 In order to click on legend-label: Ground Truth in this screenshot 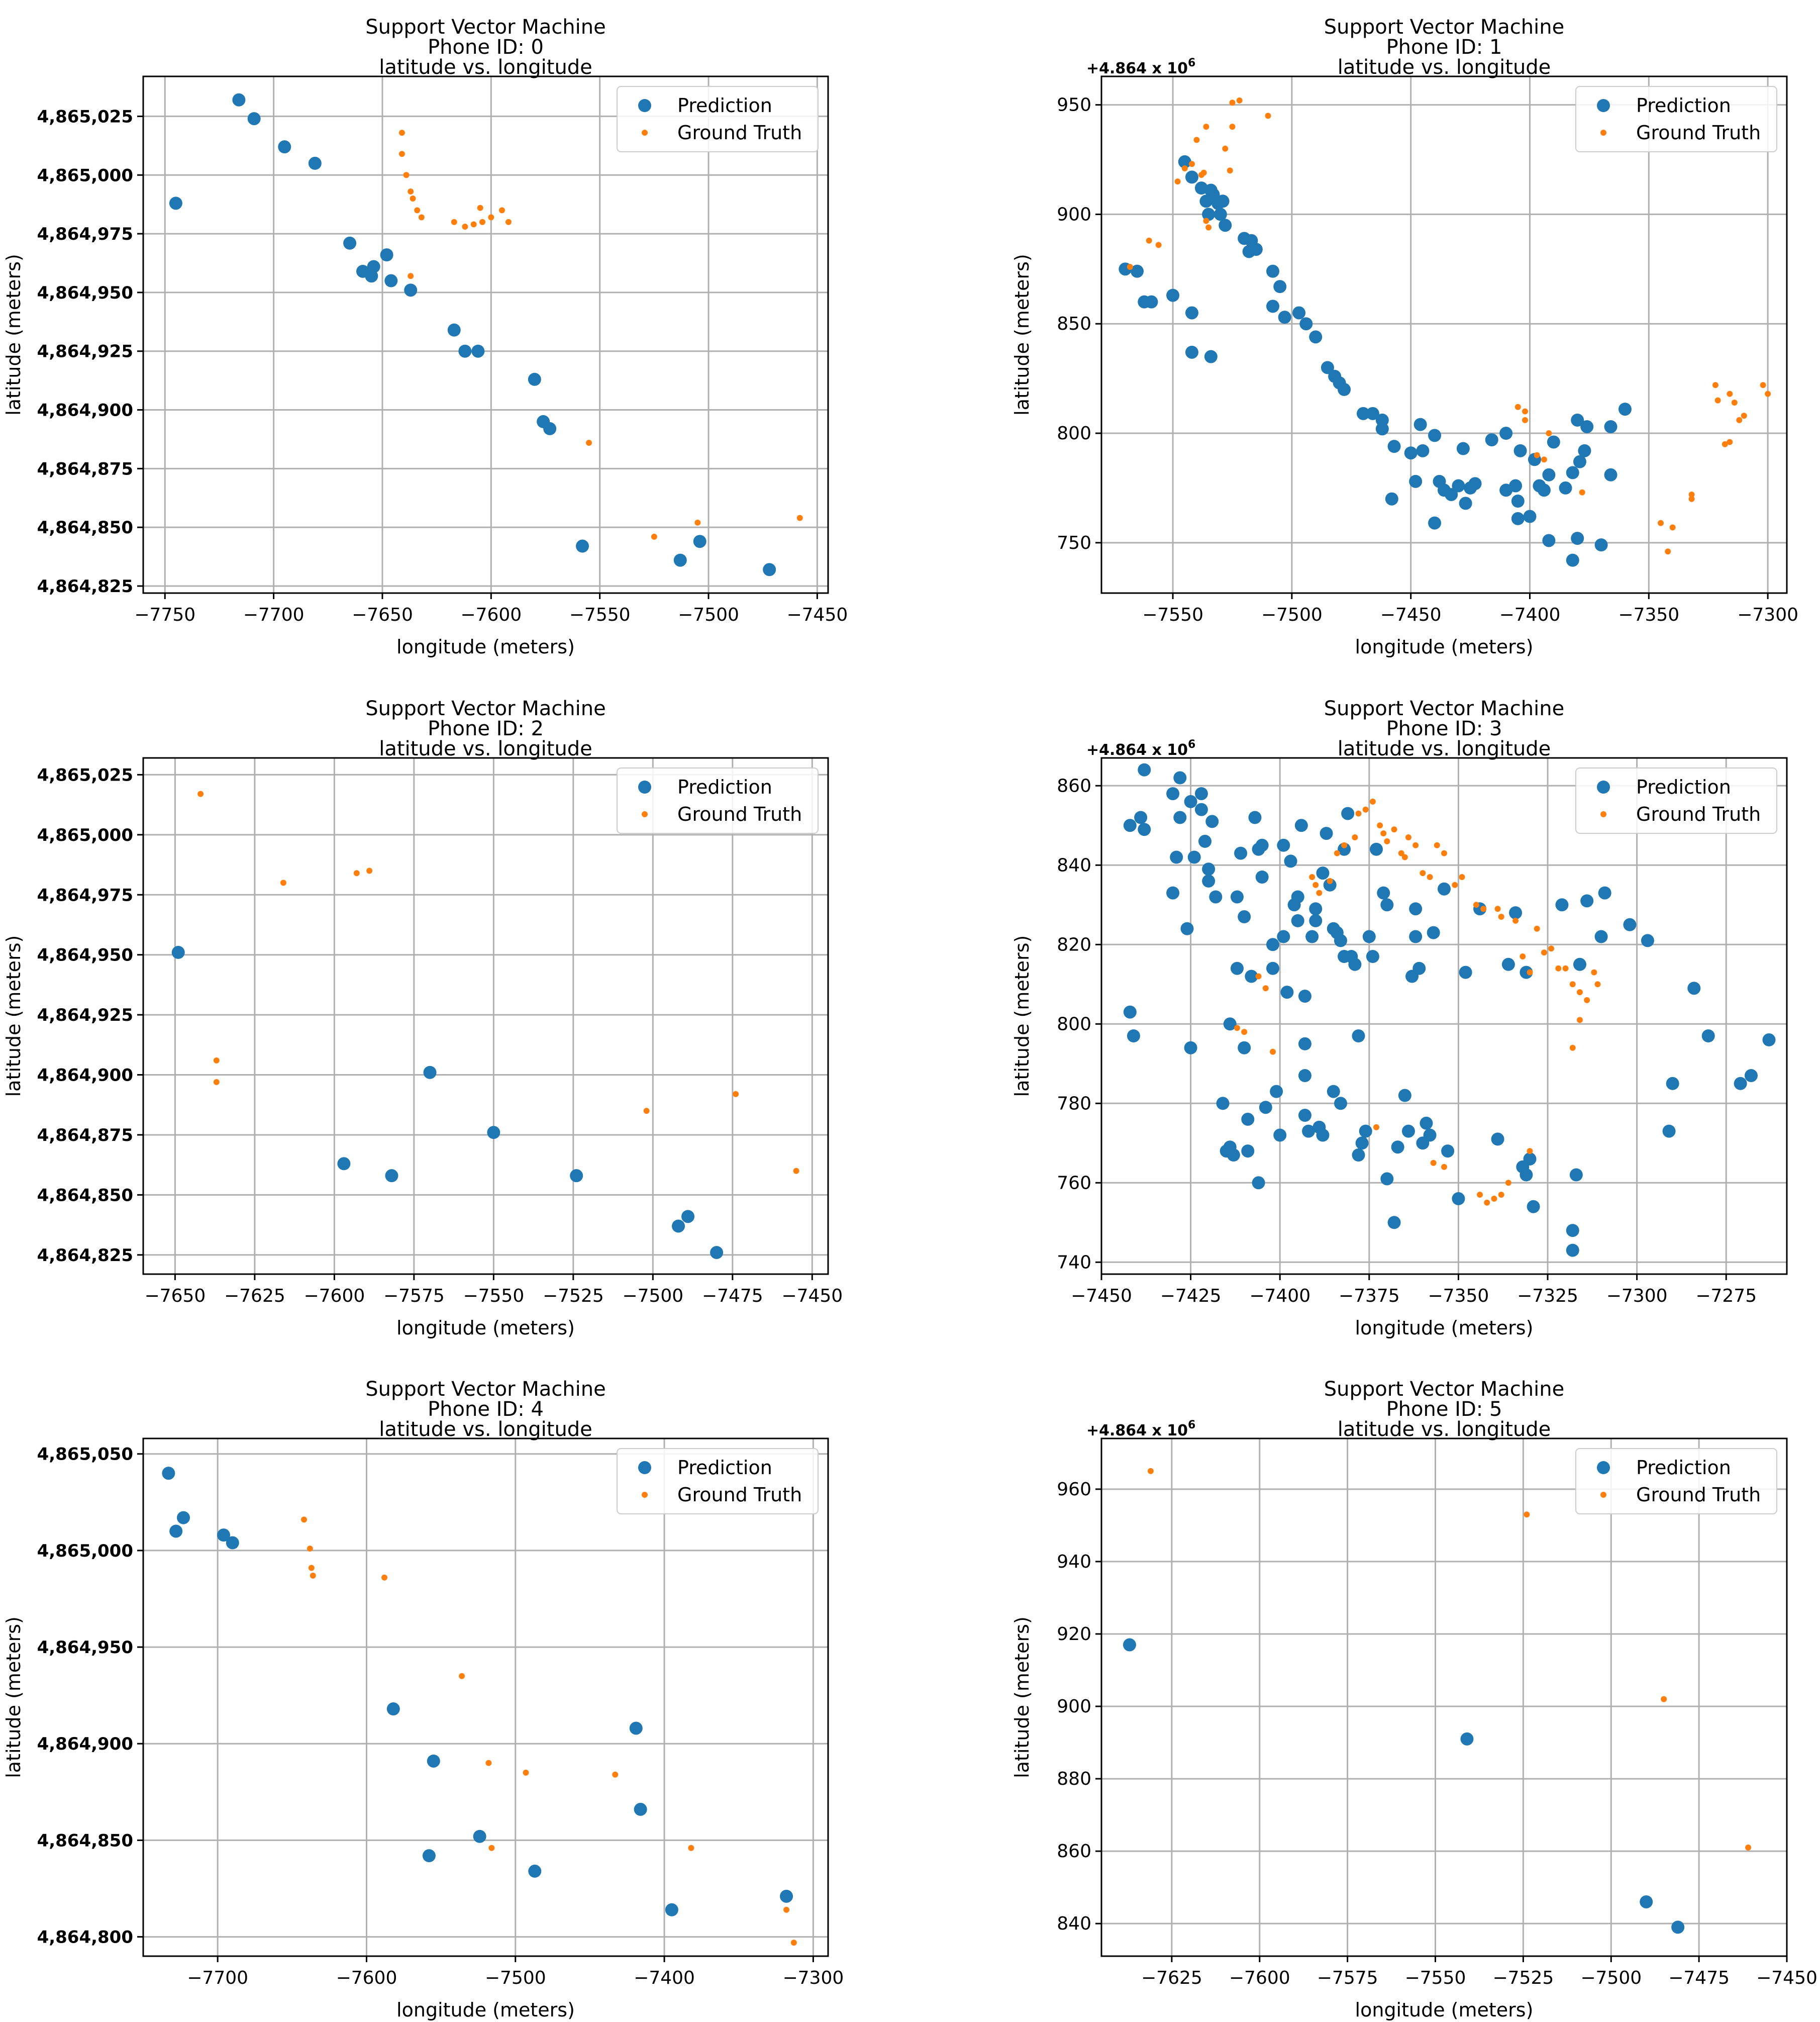, I will do `click(1698, 133)`.